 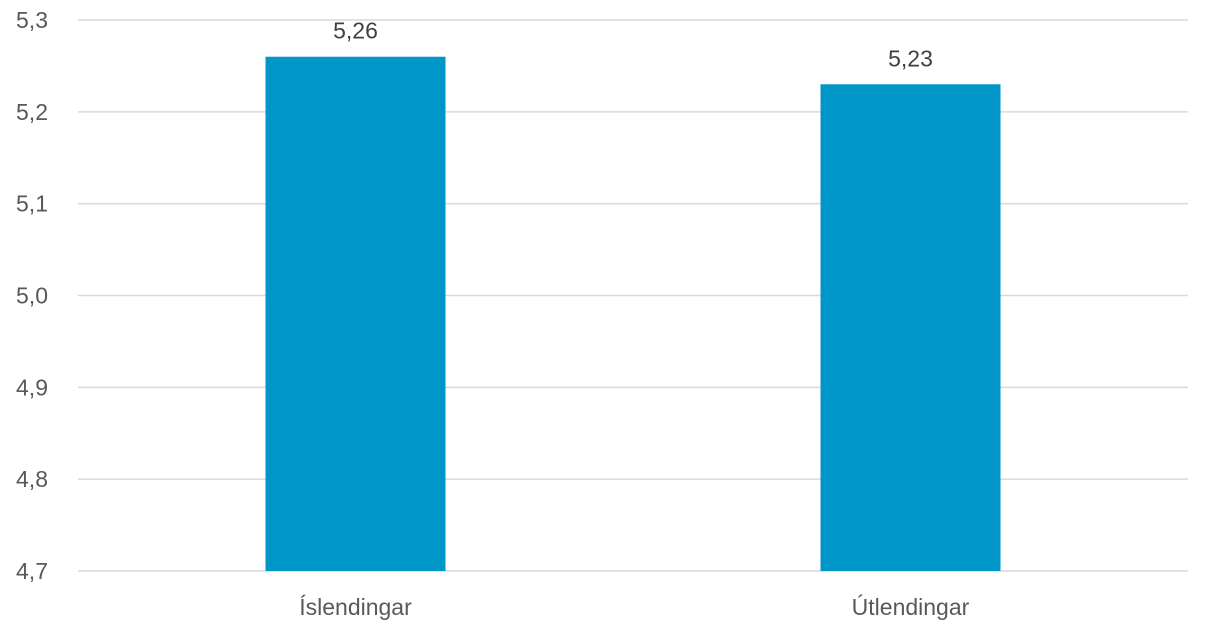 What do you see at coordinates (355, 607) in the screenshot?
I see `x-tick-label: Íslendingar` at bounding box center [355, 607].